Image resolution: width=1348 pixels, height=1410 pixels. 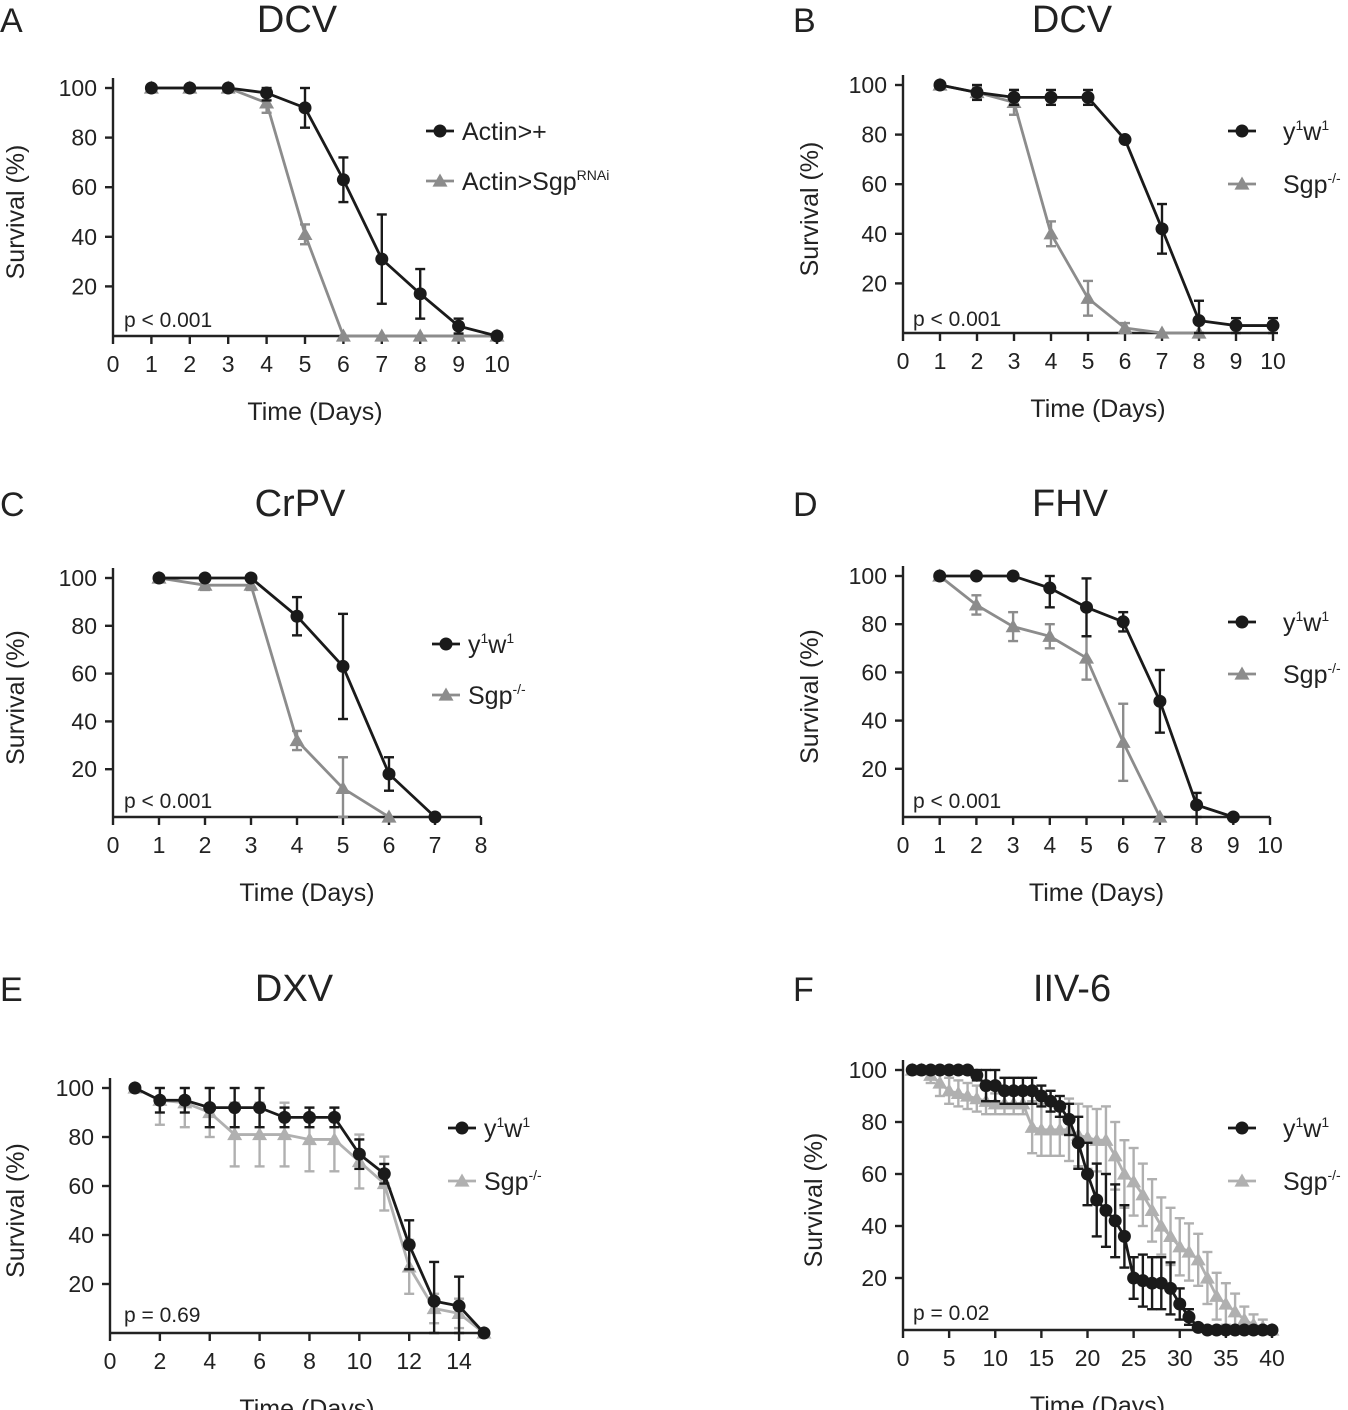 I want to click on legend-label: Sgp-/-​, so click(x=1312, y=184).